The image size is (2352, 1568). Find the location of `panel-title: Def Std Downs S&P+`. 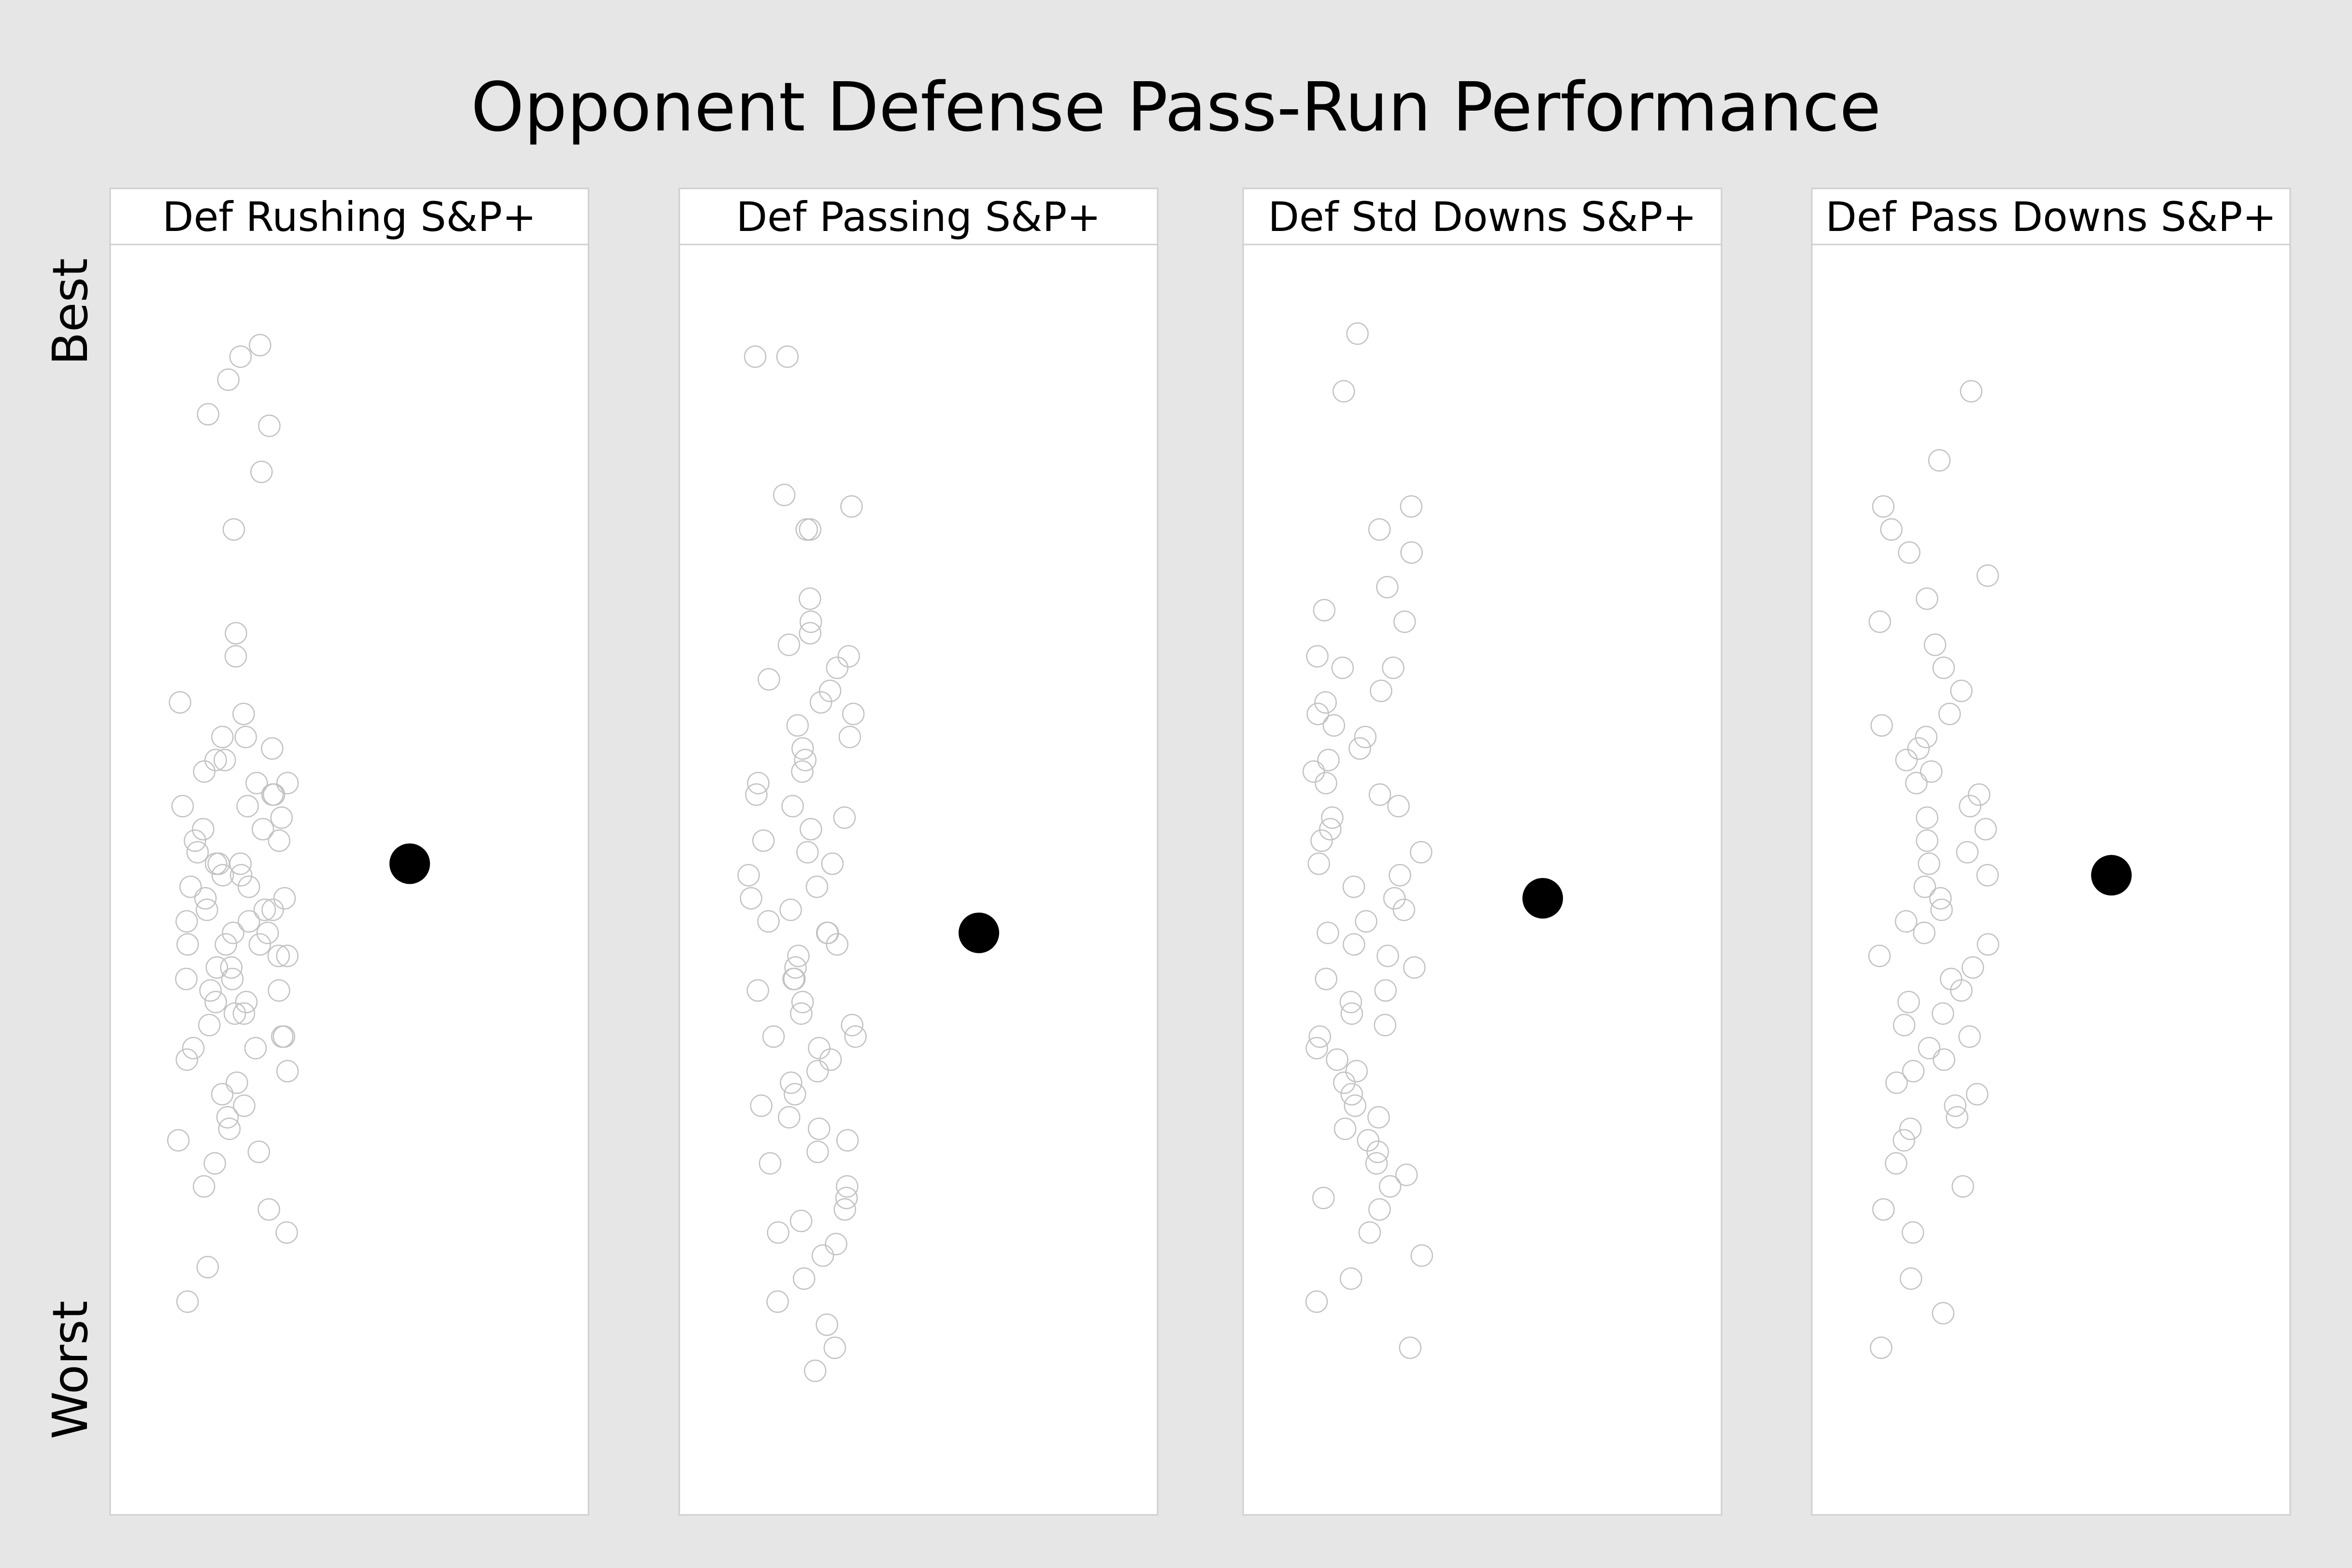

panel-title: Def Std Downs S&P+ is located at coordinates (1482, 217).